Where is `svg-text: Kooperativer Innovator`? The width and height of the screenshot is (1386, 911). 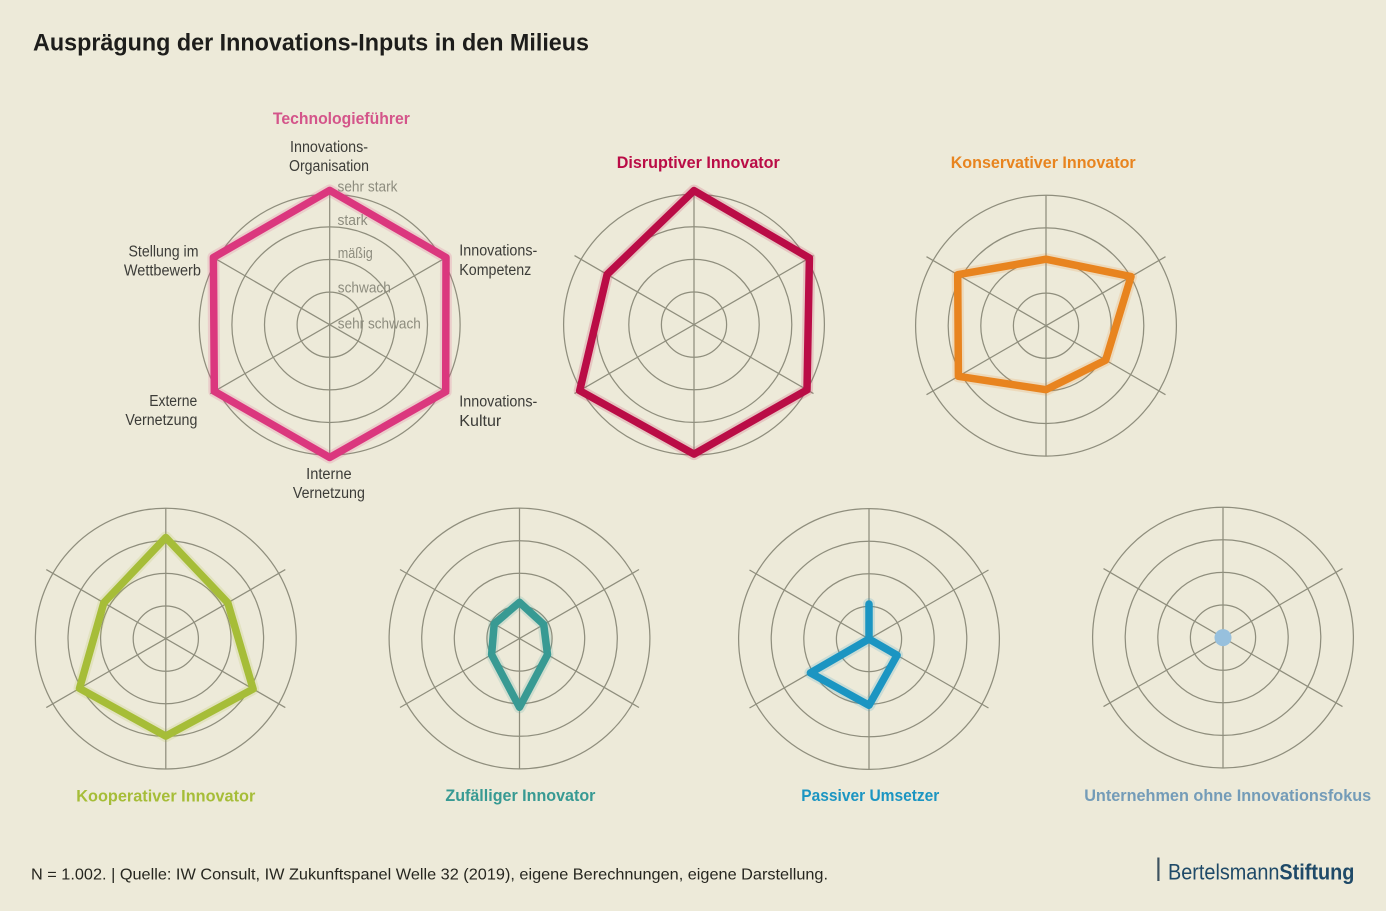
svg-text: Kooperativer Innovator is located at coordinates (166, 797).